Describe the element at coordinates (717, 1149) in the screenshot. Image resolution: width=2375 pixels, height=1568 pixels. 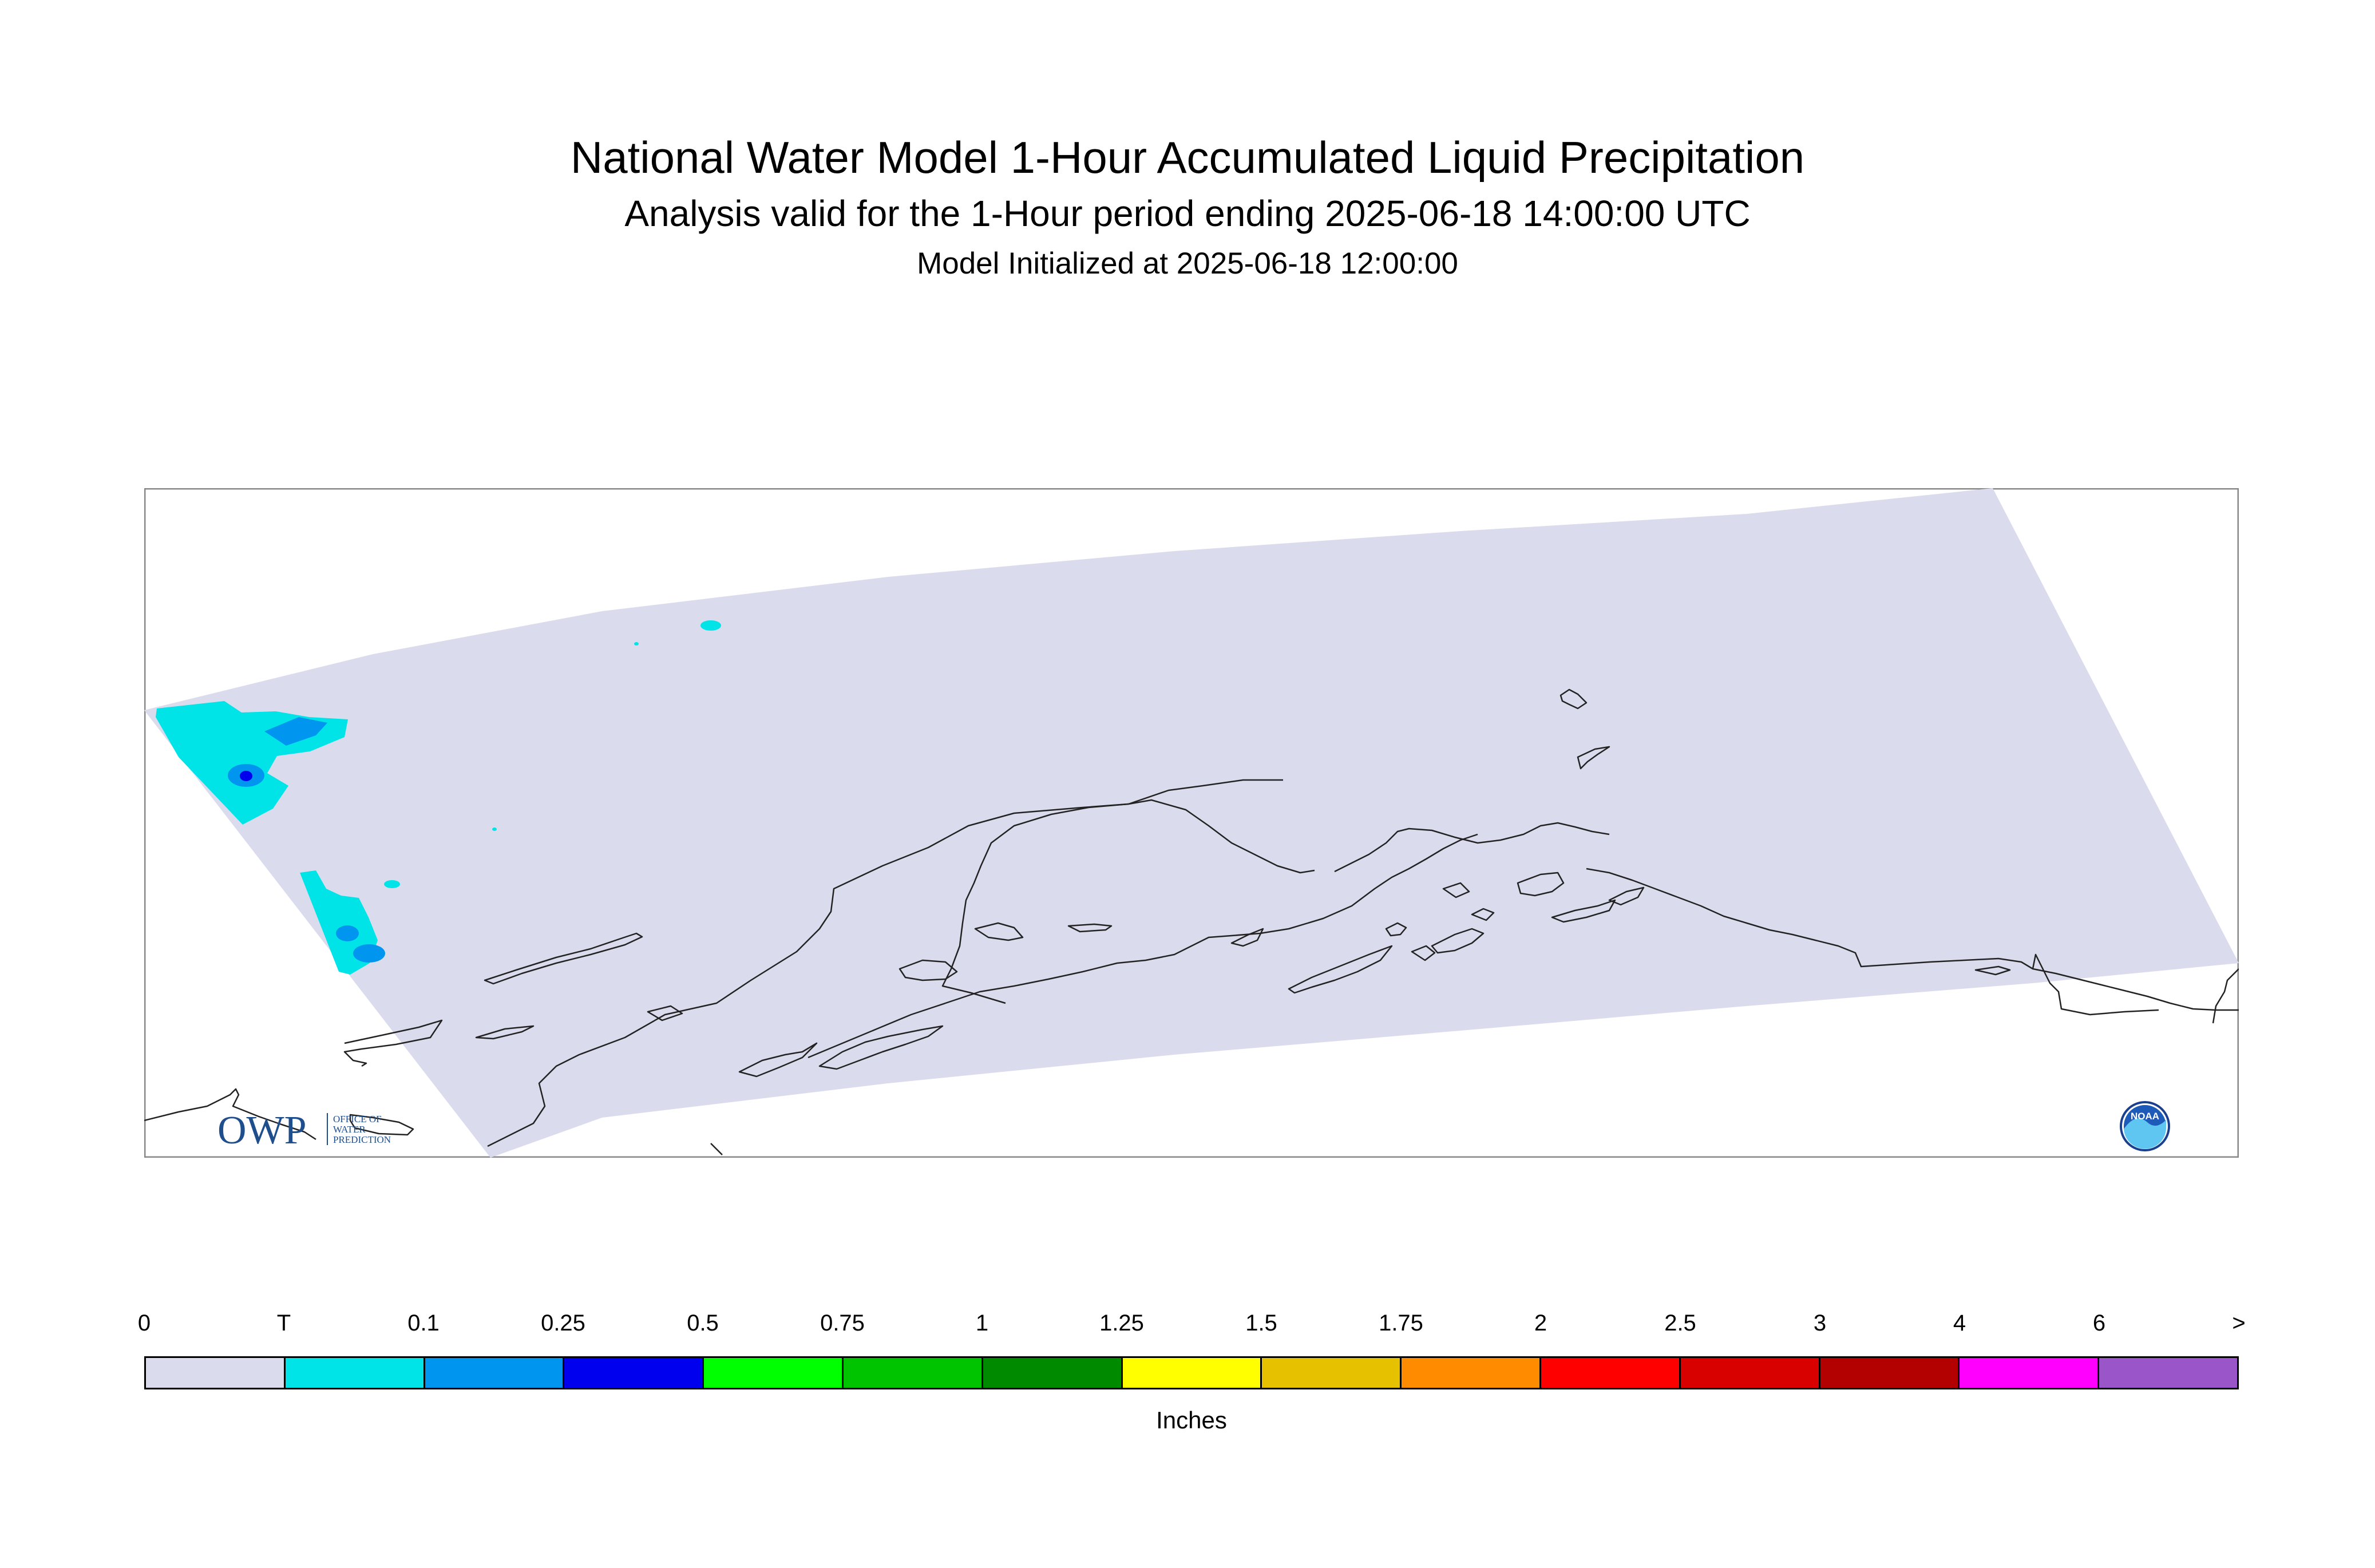
I see `coastline-far-east` at that location.